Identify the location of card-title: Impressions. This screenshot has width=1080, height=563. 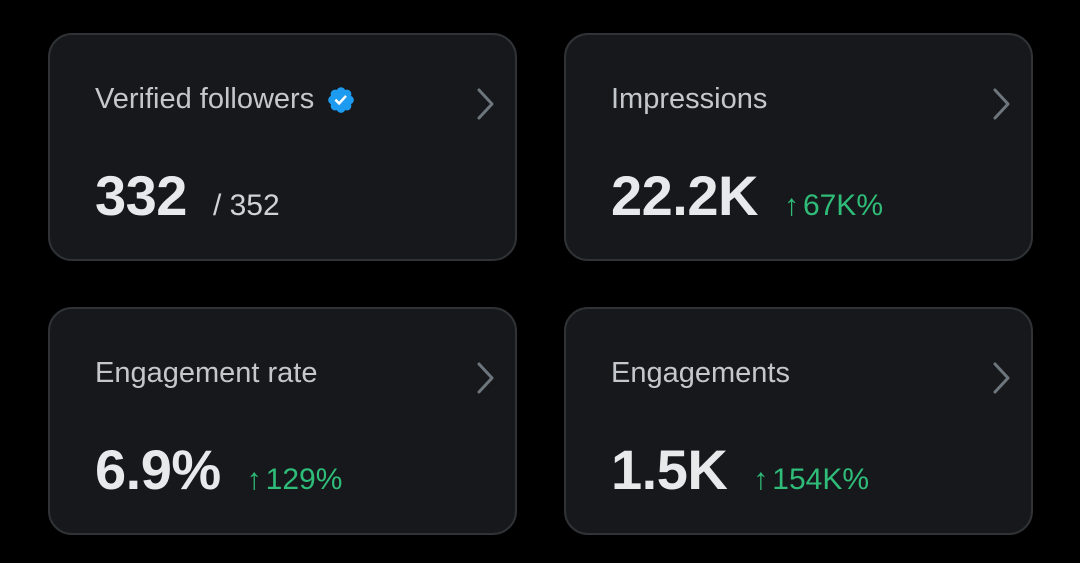
(689, 99).